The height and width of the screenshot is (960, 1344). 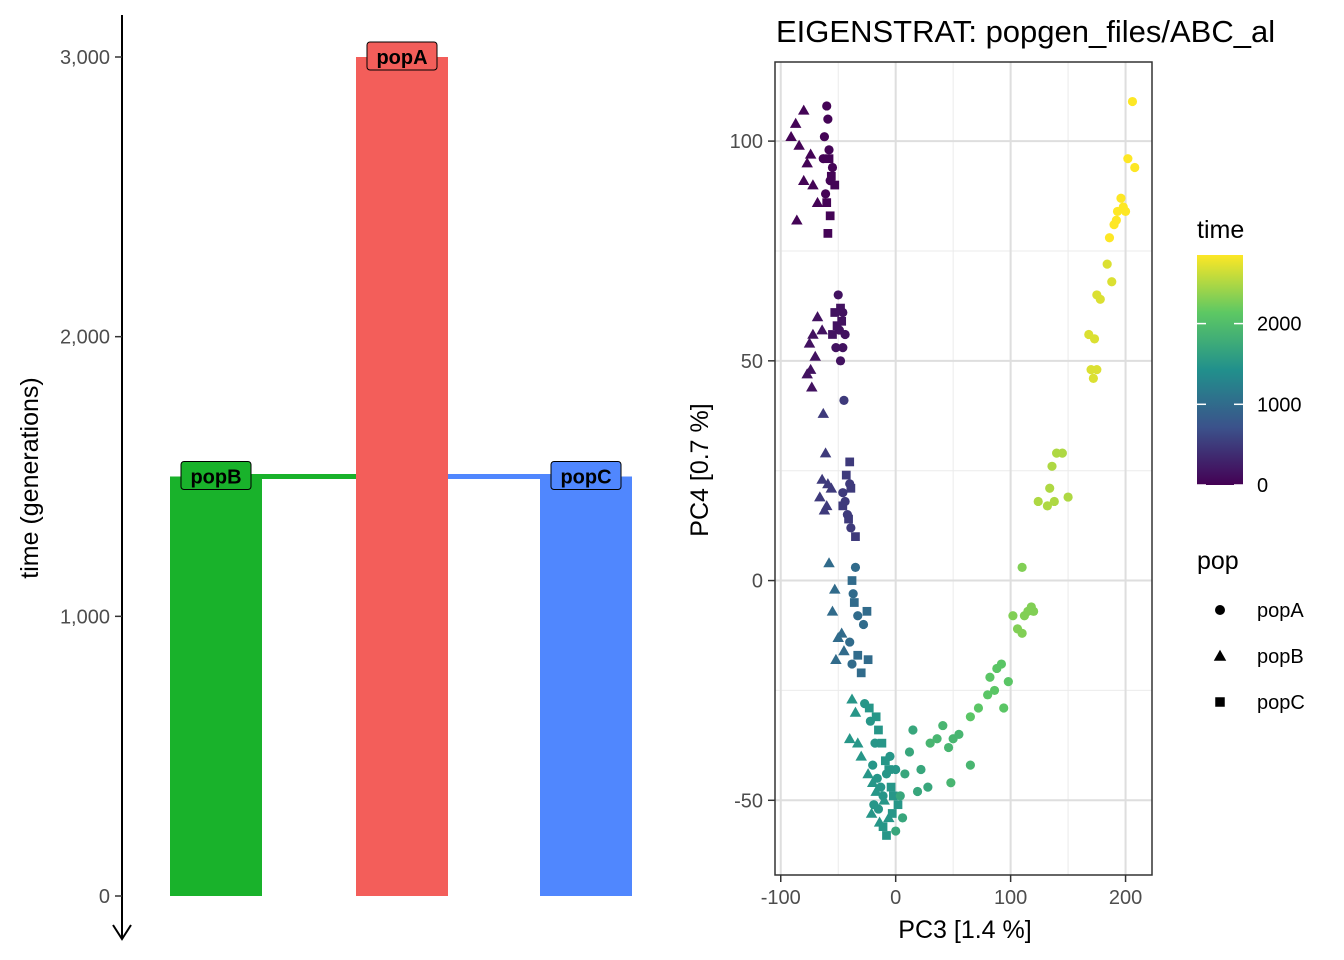 I want to click on pop-shape-legend: pop popA popB popC, so click(x=1251, y=630).